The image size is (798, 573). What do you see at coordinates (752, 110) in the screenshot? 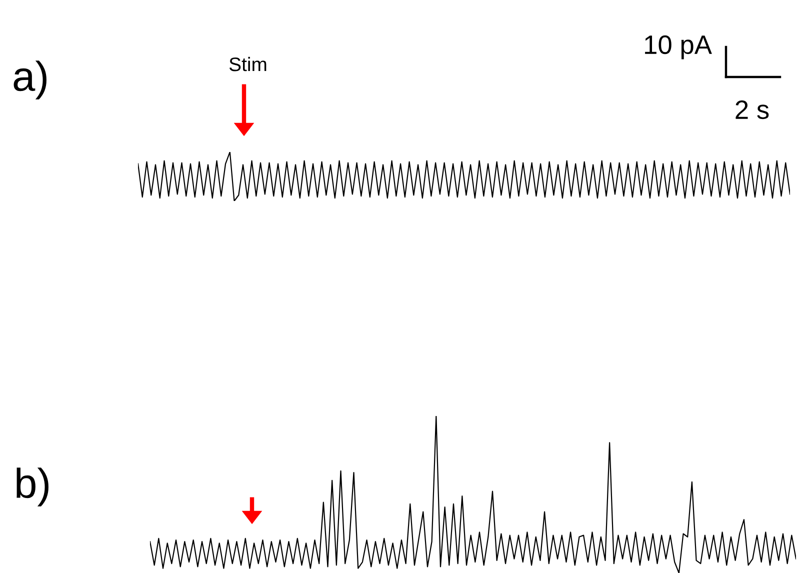
I see `text: 2 s` at bounding box center [752, 110].